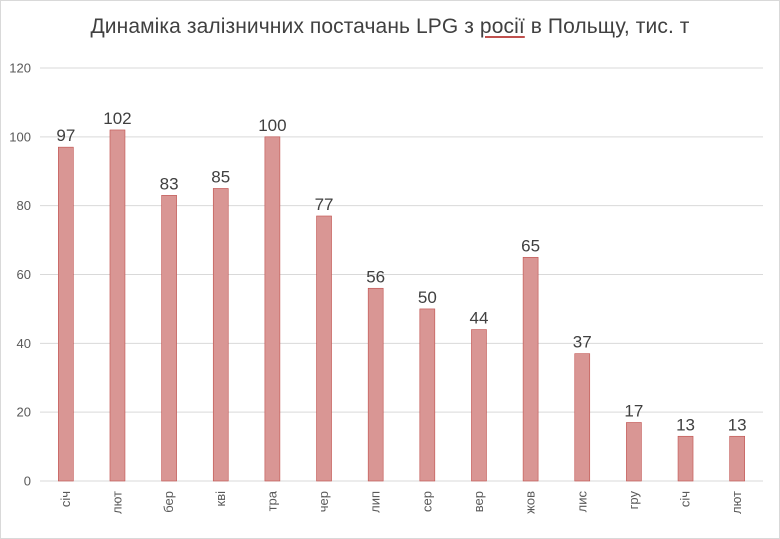 The height and width of the screenshot is (539, 780). What do you see at coordinates (324, 204) in the screenshot?
I see `data-label: 77` at bounding box center [324, 204].